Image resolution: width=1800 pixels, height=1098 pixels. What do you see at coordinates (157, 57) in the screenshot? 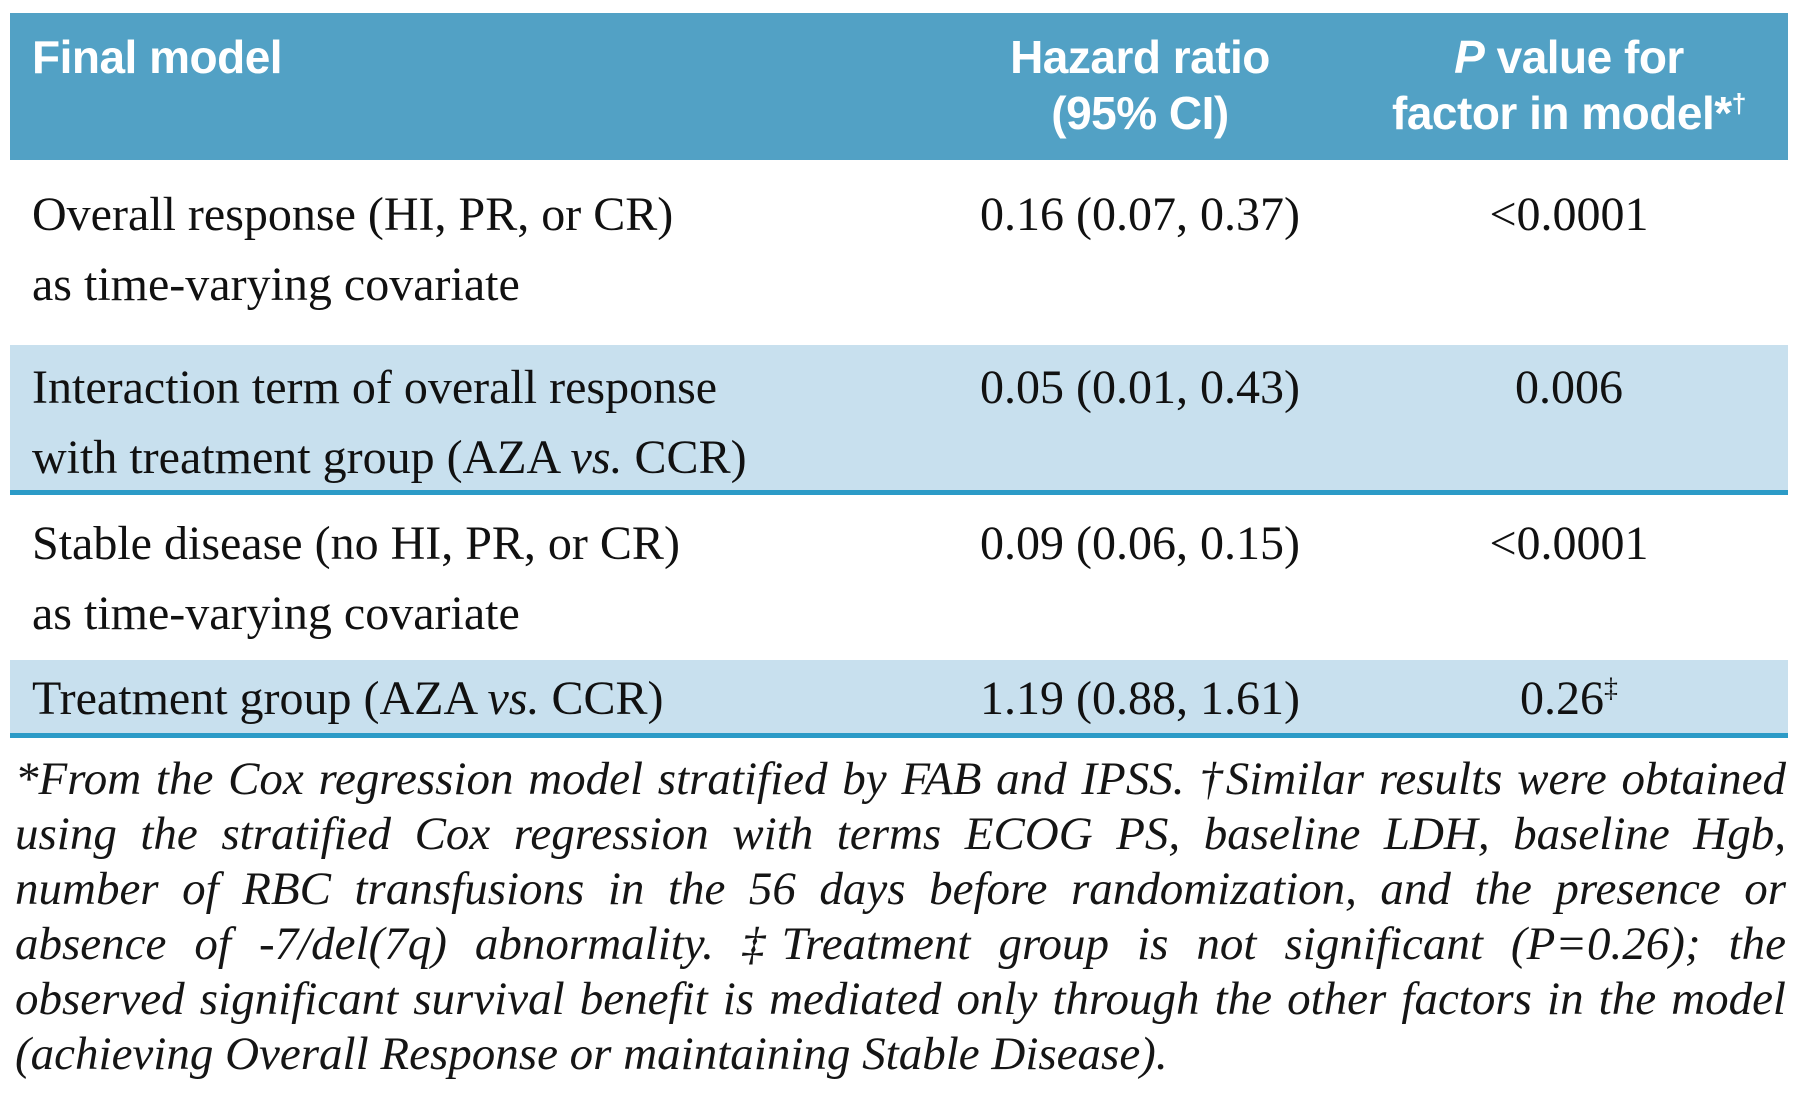
I see `header-final-model-label: Final model` at bounding box center [157, 57].